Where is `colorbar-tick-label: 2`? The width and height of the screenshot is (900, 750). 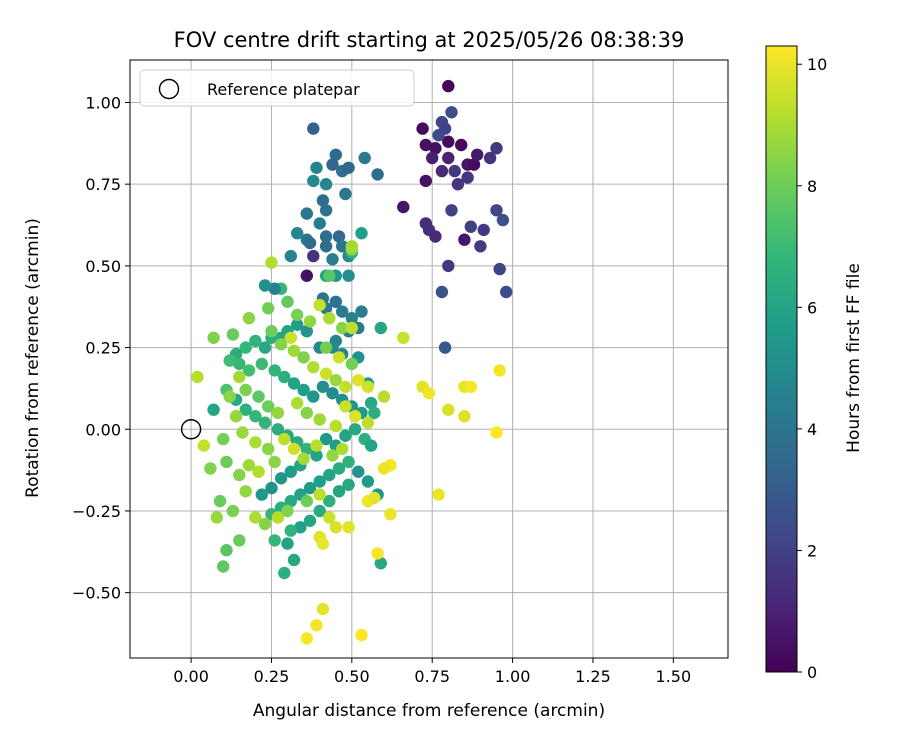 colorbar-tick-label: 2 is located at coordinates (812, 550).